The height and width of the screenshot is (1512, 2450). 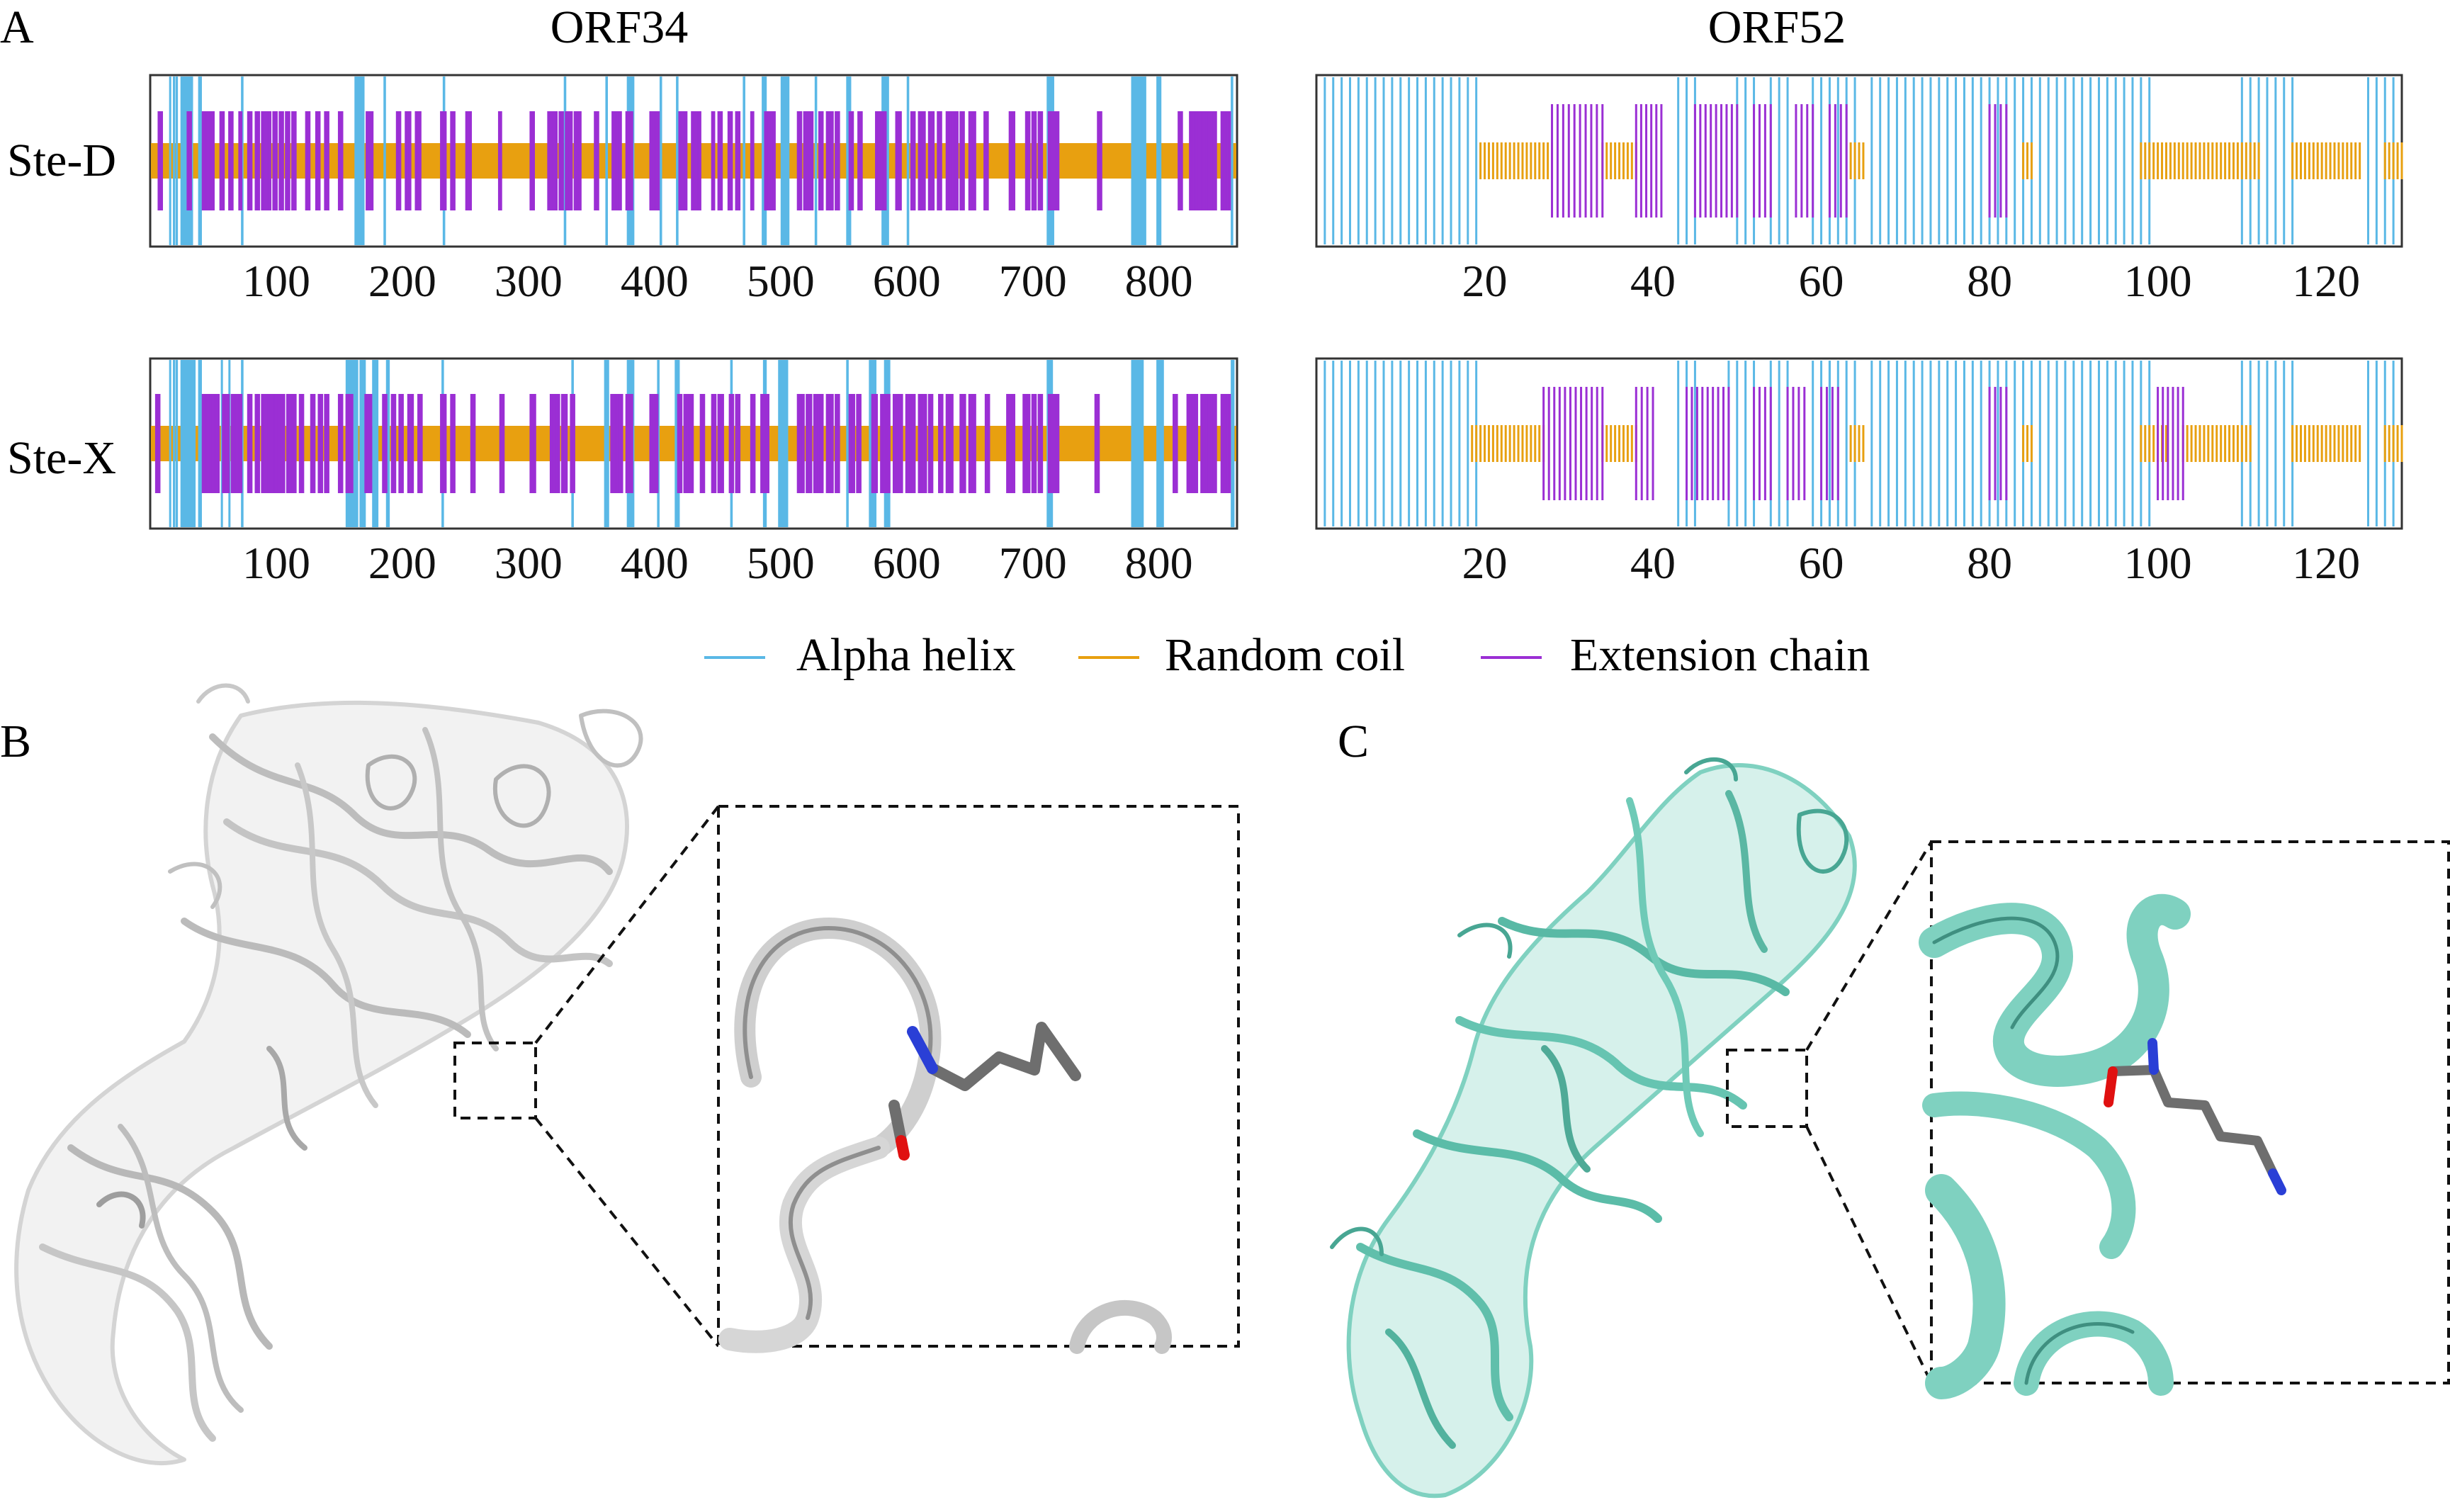 What do you see at coordinates (619, 27) in the screenshot?
I see `orf34-title: ORF34` at bounding box center [619, 27].